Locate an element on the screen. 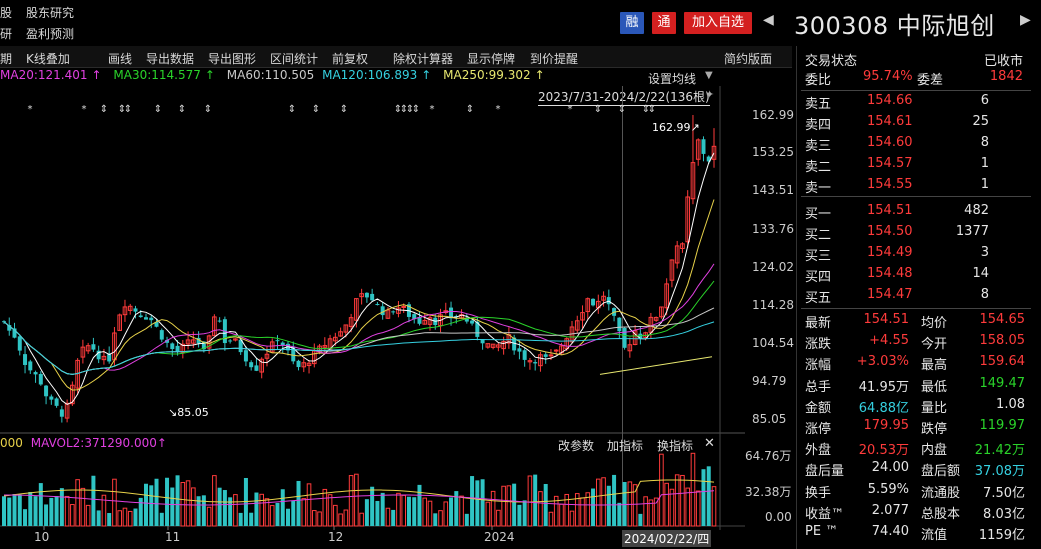 The image size is (1041, 549). next-stock-icon: ▶ is located at coordinates (1025, 20).